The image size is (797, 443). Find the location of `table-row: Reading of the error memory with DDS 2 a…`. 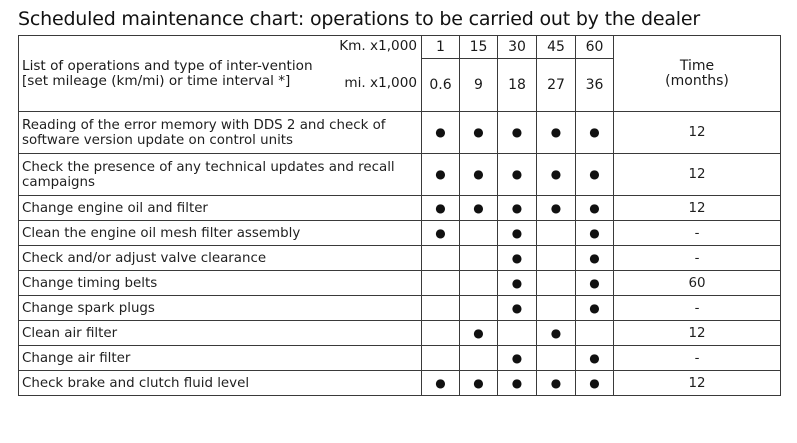

table-row: Reading of the error memory with DDS 2 a… is located at coordinates (399, 132).